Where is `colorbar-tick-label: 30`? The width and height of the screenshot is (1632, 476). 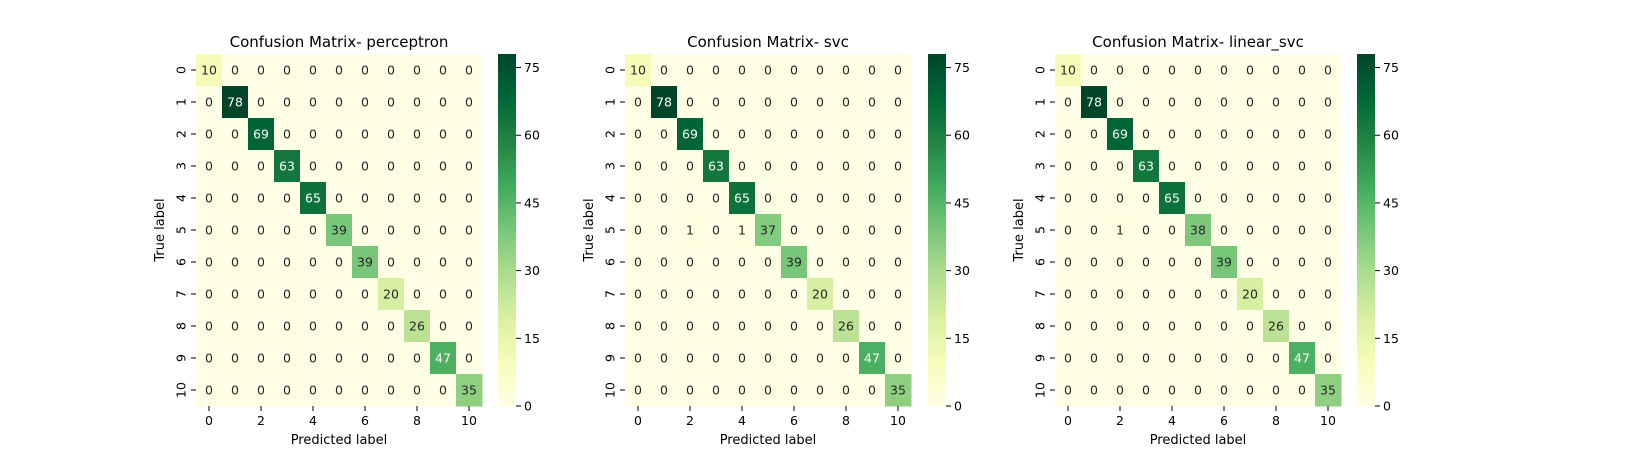 colorbar-tick-label: 30 is located at coordinates (532, 270).